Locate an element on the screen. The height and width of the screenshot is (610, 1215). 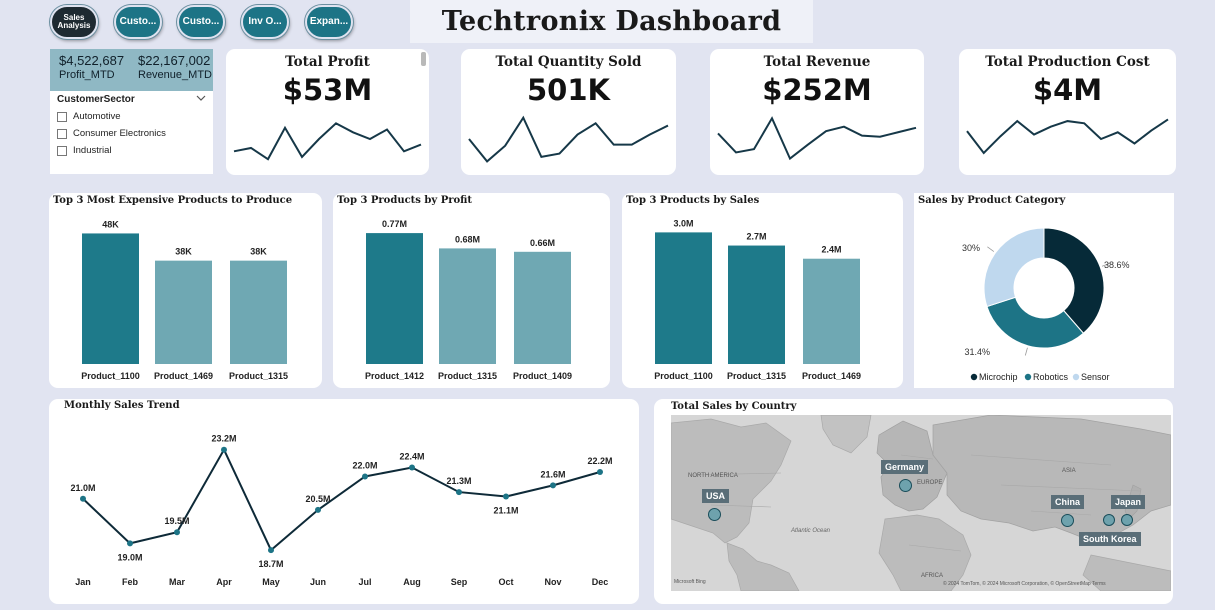
country-label-usa: USA is located at coordinates (716, 496).